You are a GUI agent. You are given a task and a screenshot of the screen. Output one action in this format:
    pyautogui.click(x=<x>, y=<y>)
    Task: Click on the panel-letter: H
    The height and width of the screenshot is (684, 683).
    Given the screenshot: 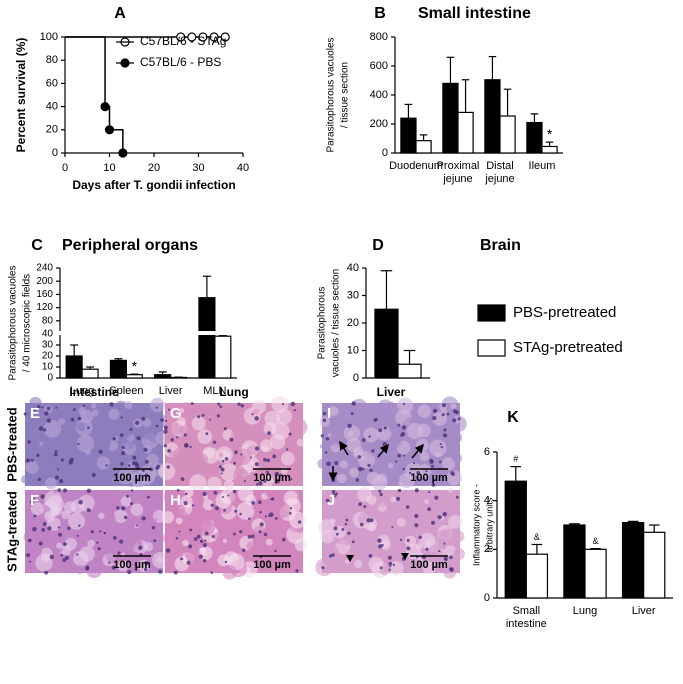 What is the action you would take?
    pyautogui.click(x=175, y=500)
    